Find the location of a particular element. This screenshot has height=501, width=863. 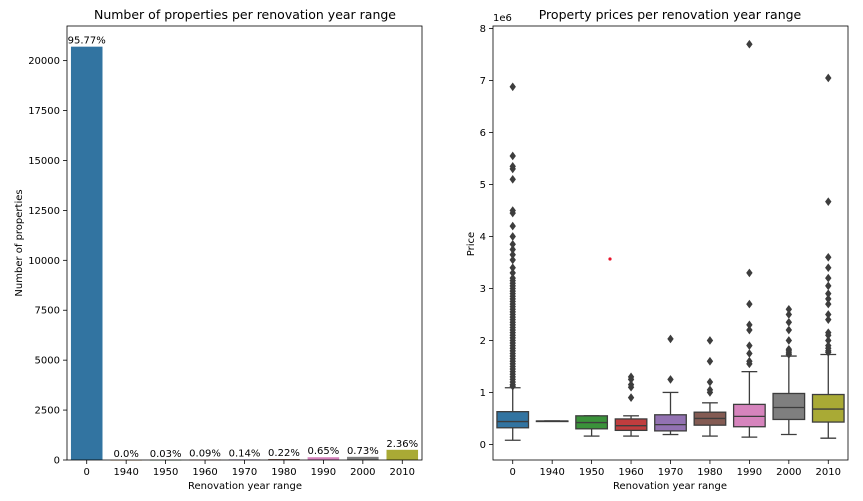

box-chart-y-scale-label: 1e6 is located at coordinates (502, 18).